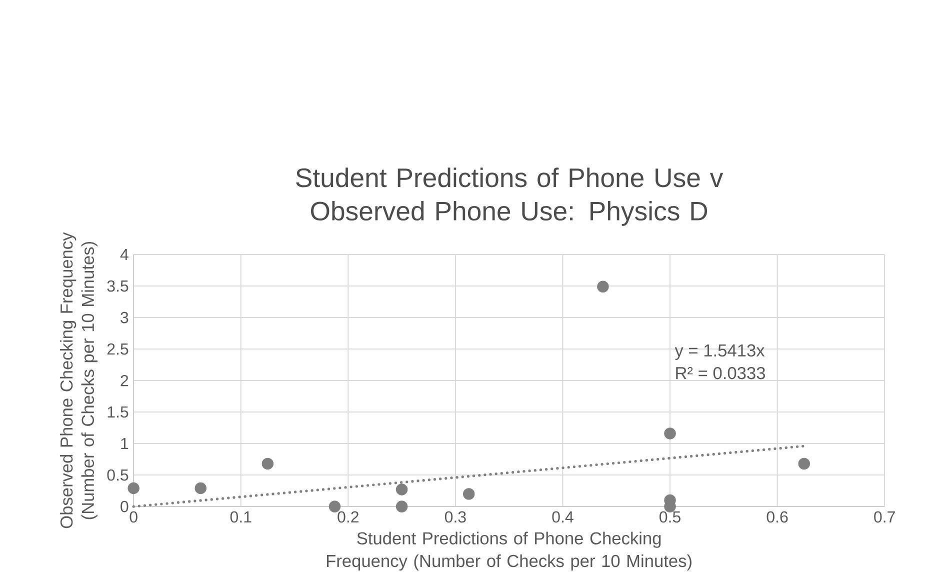 This screenshot has height=576, width=944. Describe the element at coordinates (124, 254) in the screenshot. I see `y-tick-label: 4` at that location.